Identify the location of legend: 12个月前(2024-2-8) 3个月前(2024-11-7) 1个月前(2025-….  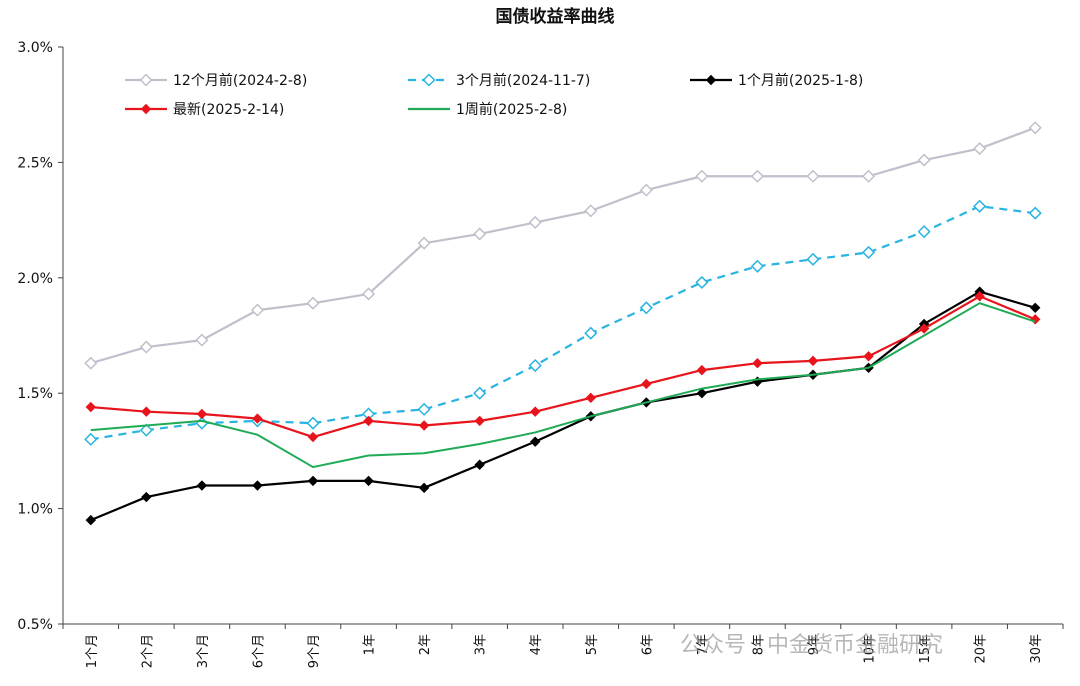
(494, 95).